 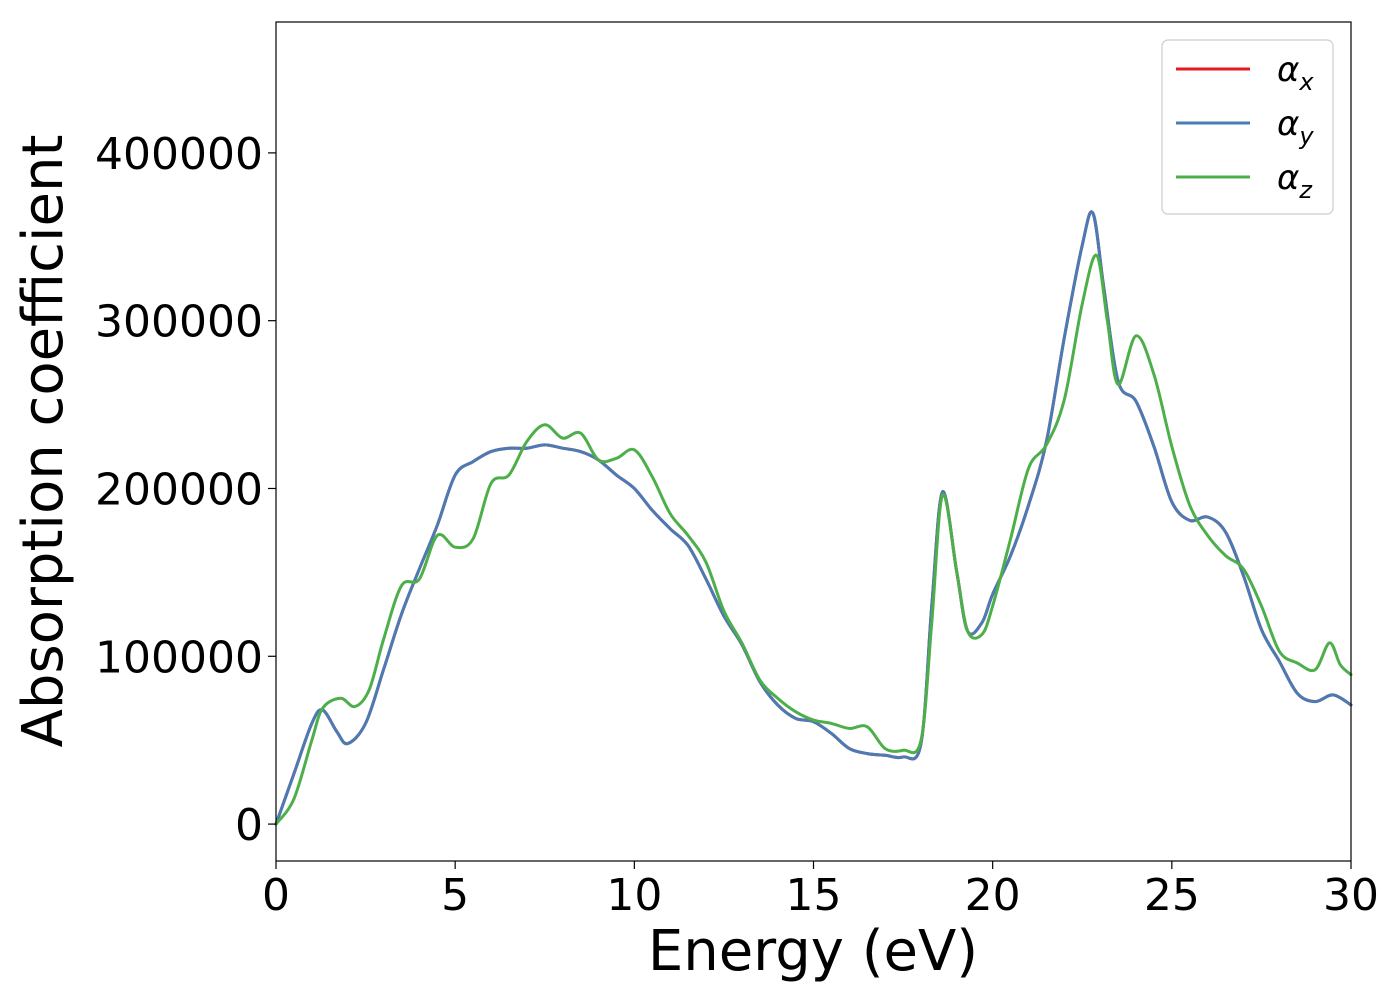 I want to click on y-axis: 0 100000 200000 300000 400000, so click(x=185, y=490).